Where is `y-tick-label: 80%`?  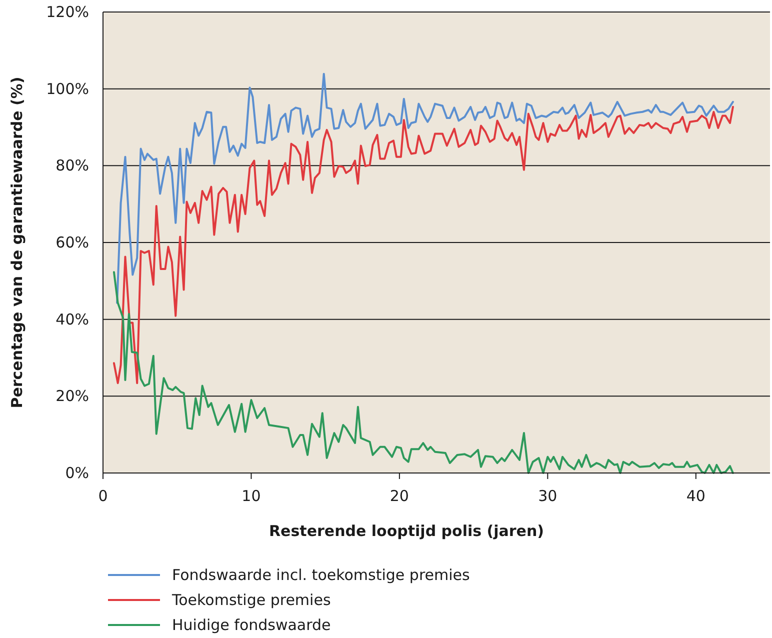
y-tick-label: 80% is located at coordinates (72, 165).